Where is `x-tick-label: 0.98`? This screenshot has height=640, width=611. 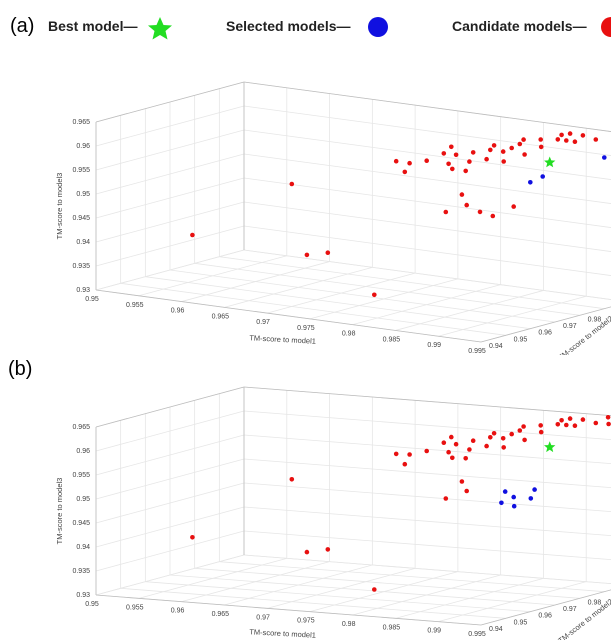 x-tick-label: 0.98 is located at coordinates (349, 624).